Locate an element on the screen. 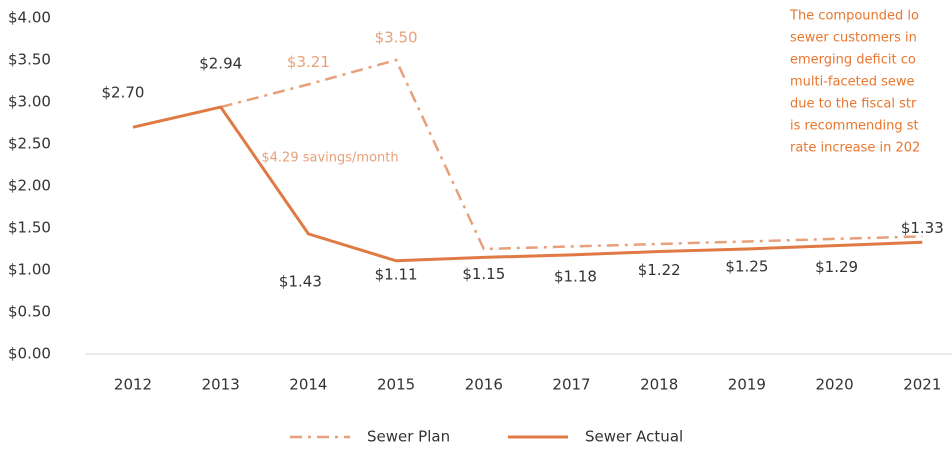  note-line: is recommending st is located at coordinates (854, 126).